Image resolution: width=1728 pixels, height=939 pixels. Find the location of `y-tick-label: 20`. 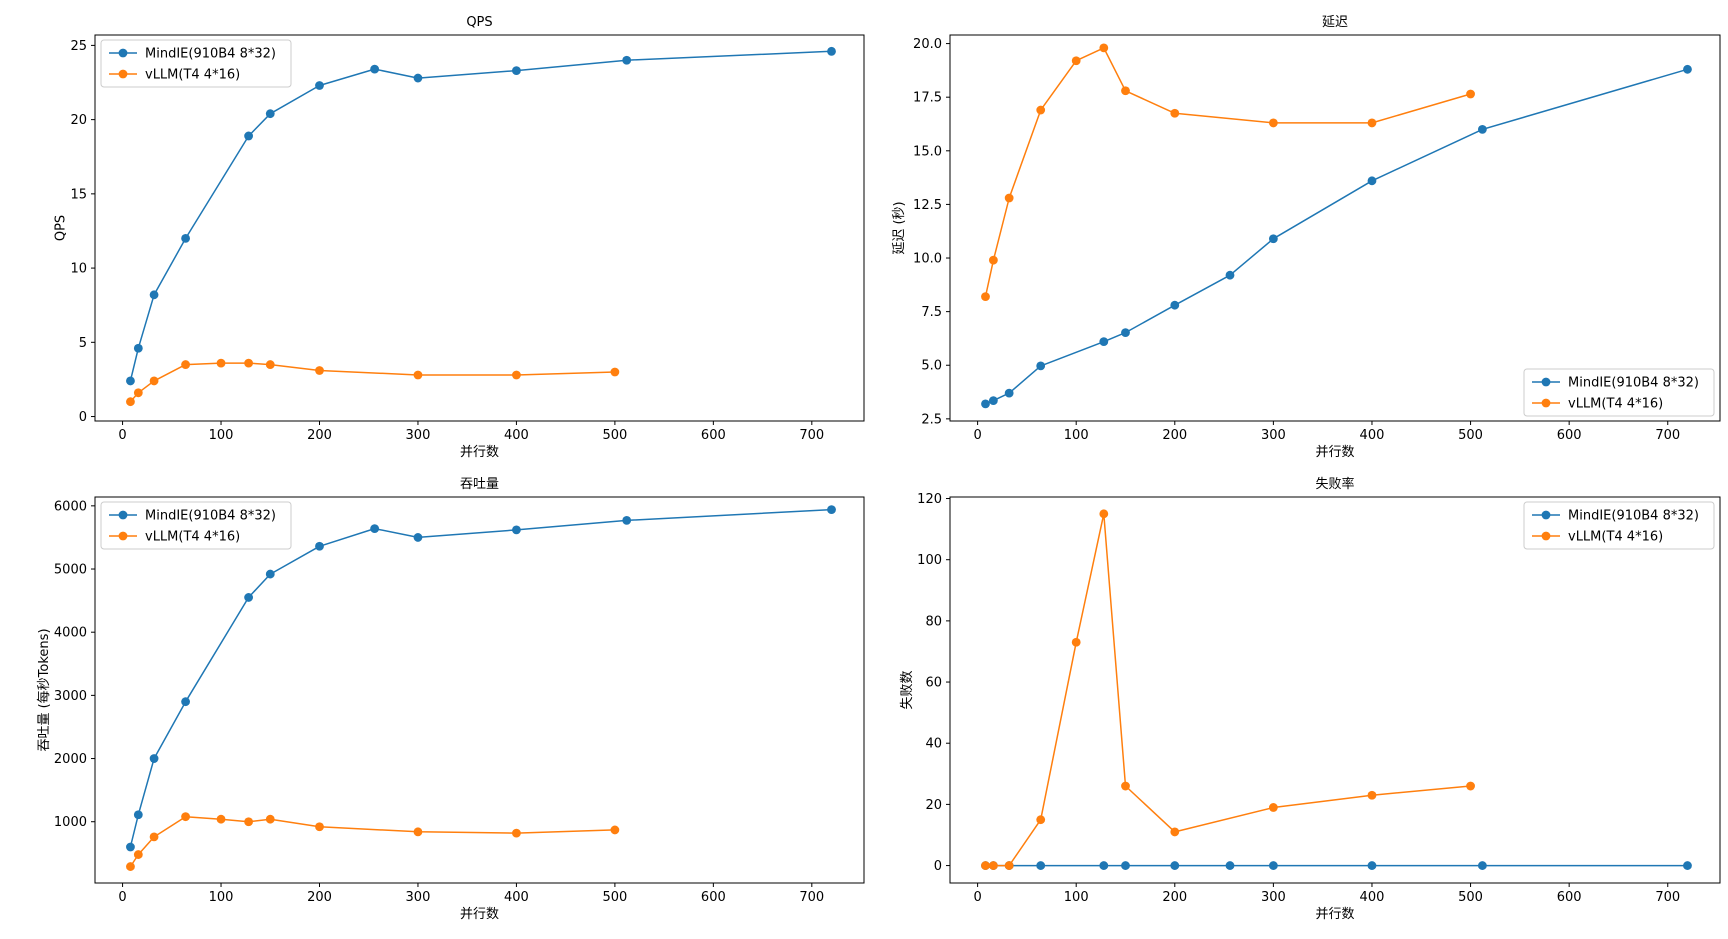

y-tick-label: 20 is located at coordinates (78, 120).